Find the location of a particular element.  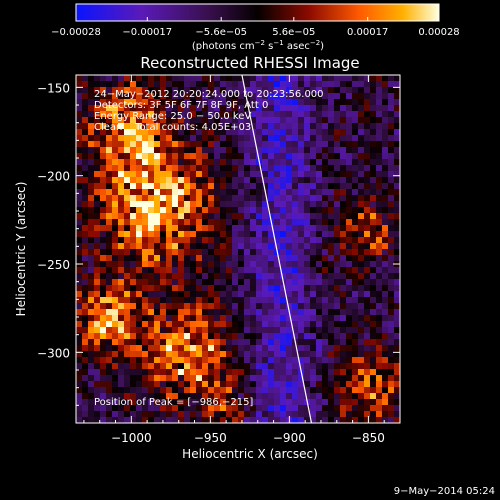

x-tick-label: −1000 is located at coordinates (131, 438).